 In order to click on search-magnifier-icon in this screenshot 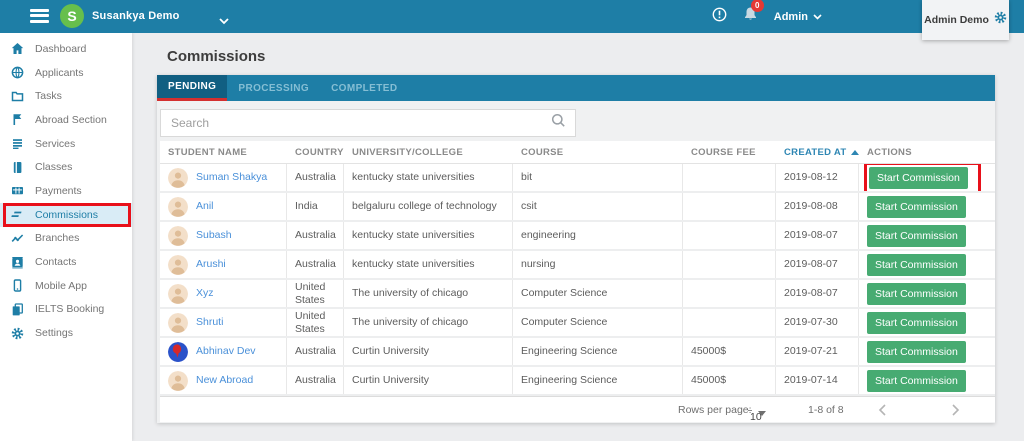, I will do `click(558, 123)`.